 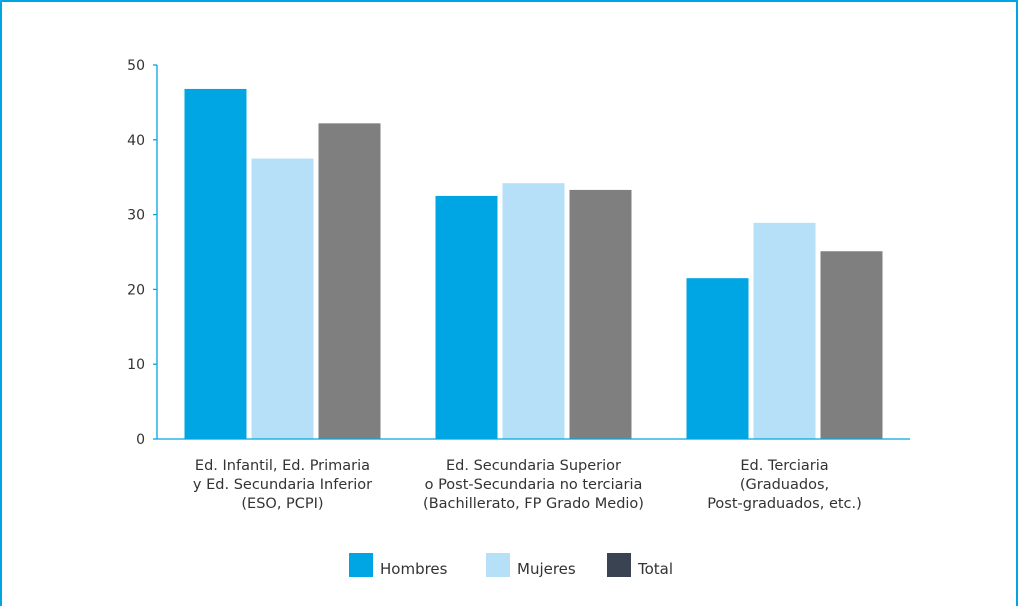 What do you see at coordinates (546, 569) in the screenshot?
I see `legend-label-mujeres: Mujeres` at bounding box center [546, 569].